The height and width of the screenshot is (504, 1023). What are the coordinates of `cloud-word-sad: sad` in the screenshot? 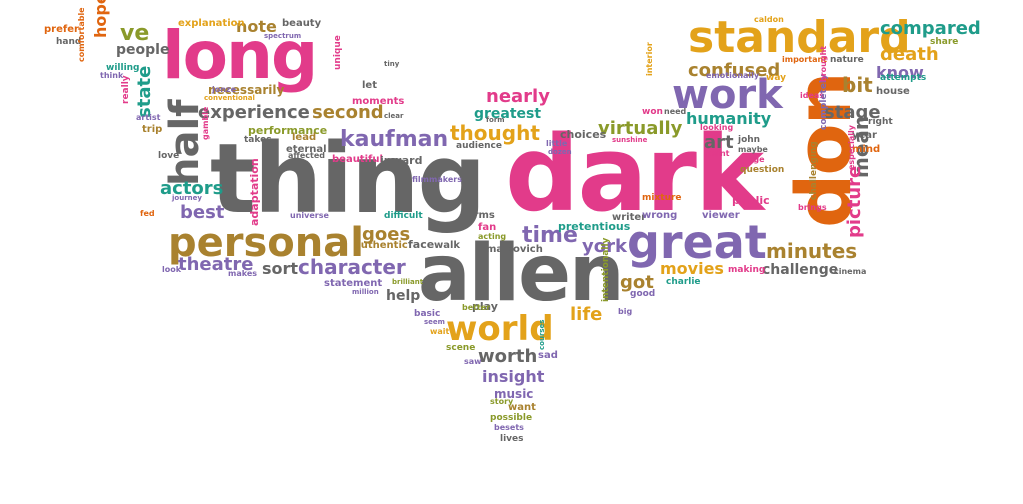 It's located at (548, 355).